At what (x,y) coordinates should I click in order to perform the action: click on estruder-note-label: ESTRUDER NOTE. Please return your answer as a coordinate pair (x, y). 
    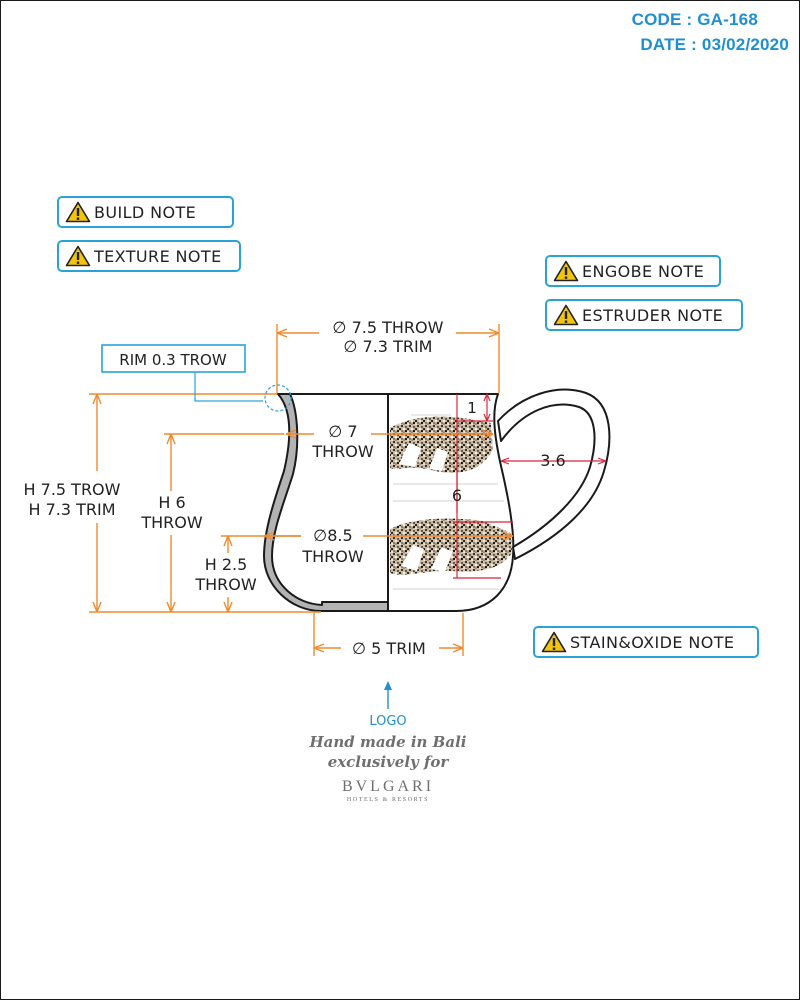
    Looking at the image, I should click on (653, 315).